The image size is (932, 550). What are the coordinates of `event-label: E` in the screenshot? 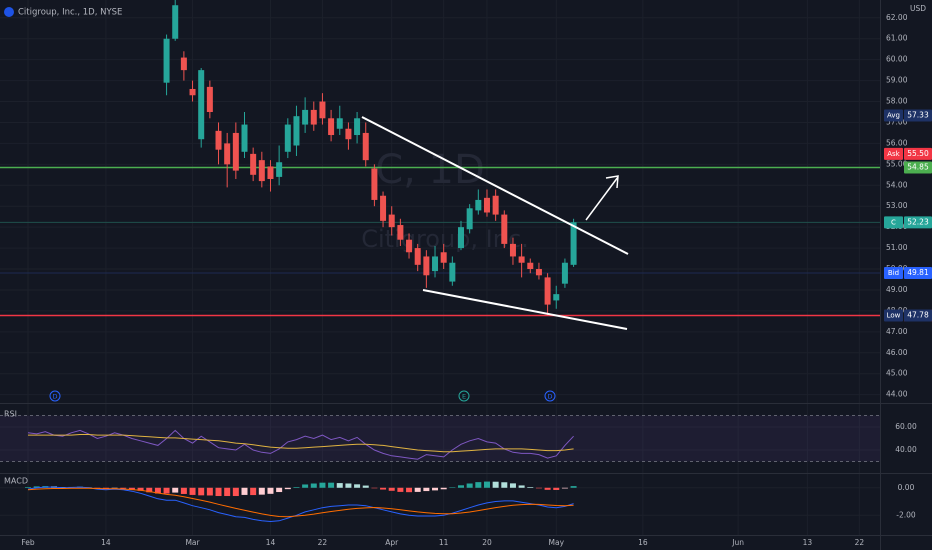 It's located at (464, 397).